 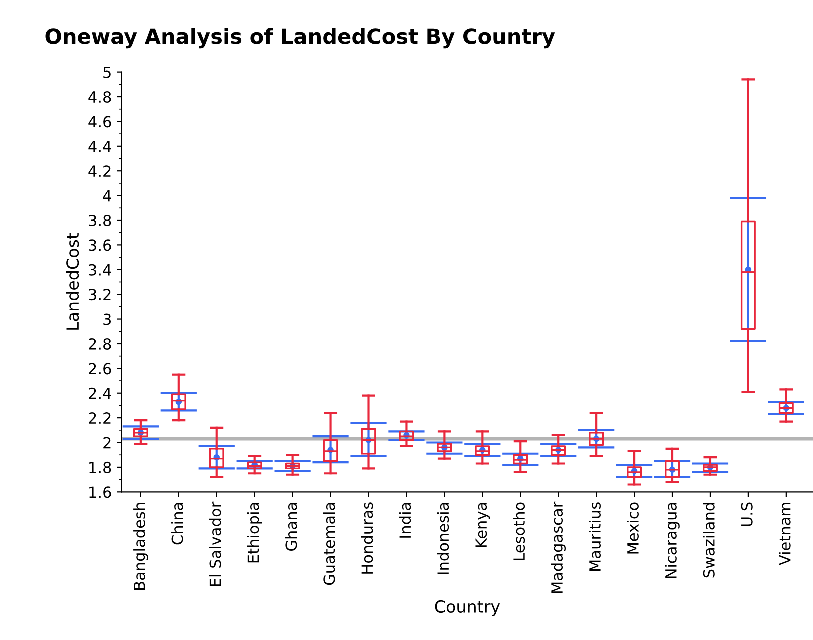 What do you see at coordinates (108, 320) in the screenshot?
I see `y-tick-label: 3` at bounding box center [108, 320].